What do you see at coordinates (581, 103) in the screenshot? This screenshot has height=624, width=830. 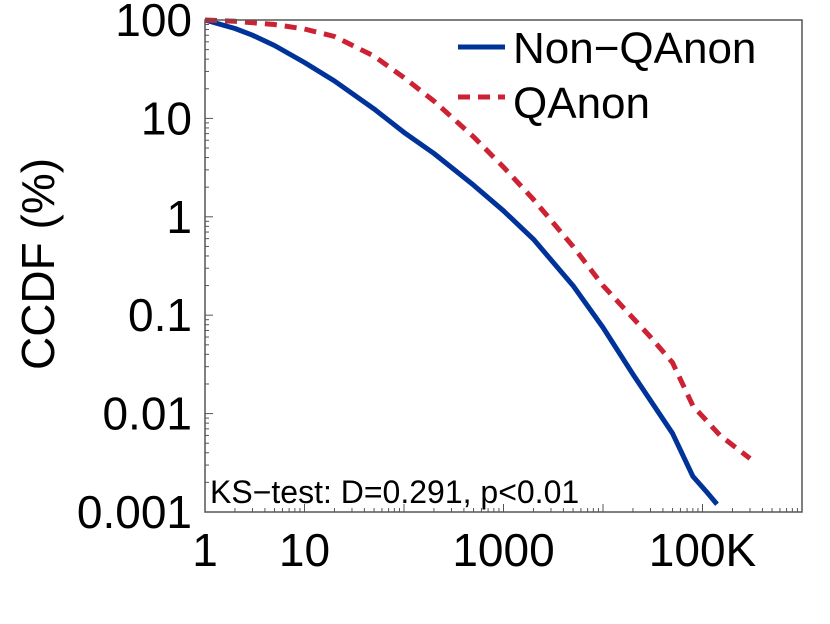 I see `legend-label-qanon: QAnon` at bounding box center [581, 103].